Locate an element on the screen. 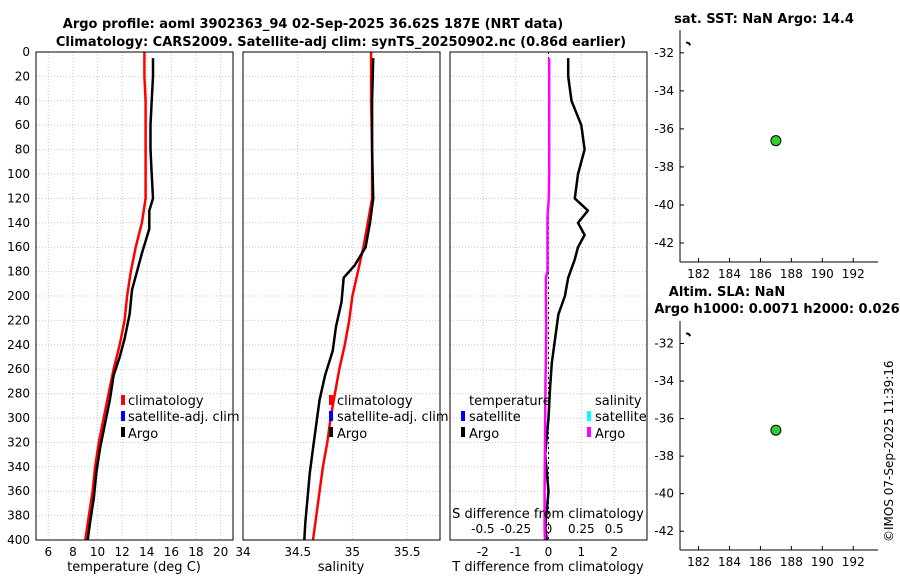 This screenshot has width=900, height=580. legend-t-argo: Argo is located at coordinates (484, 434).